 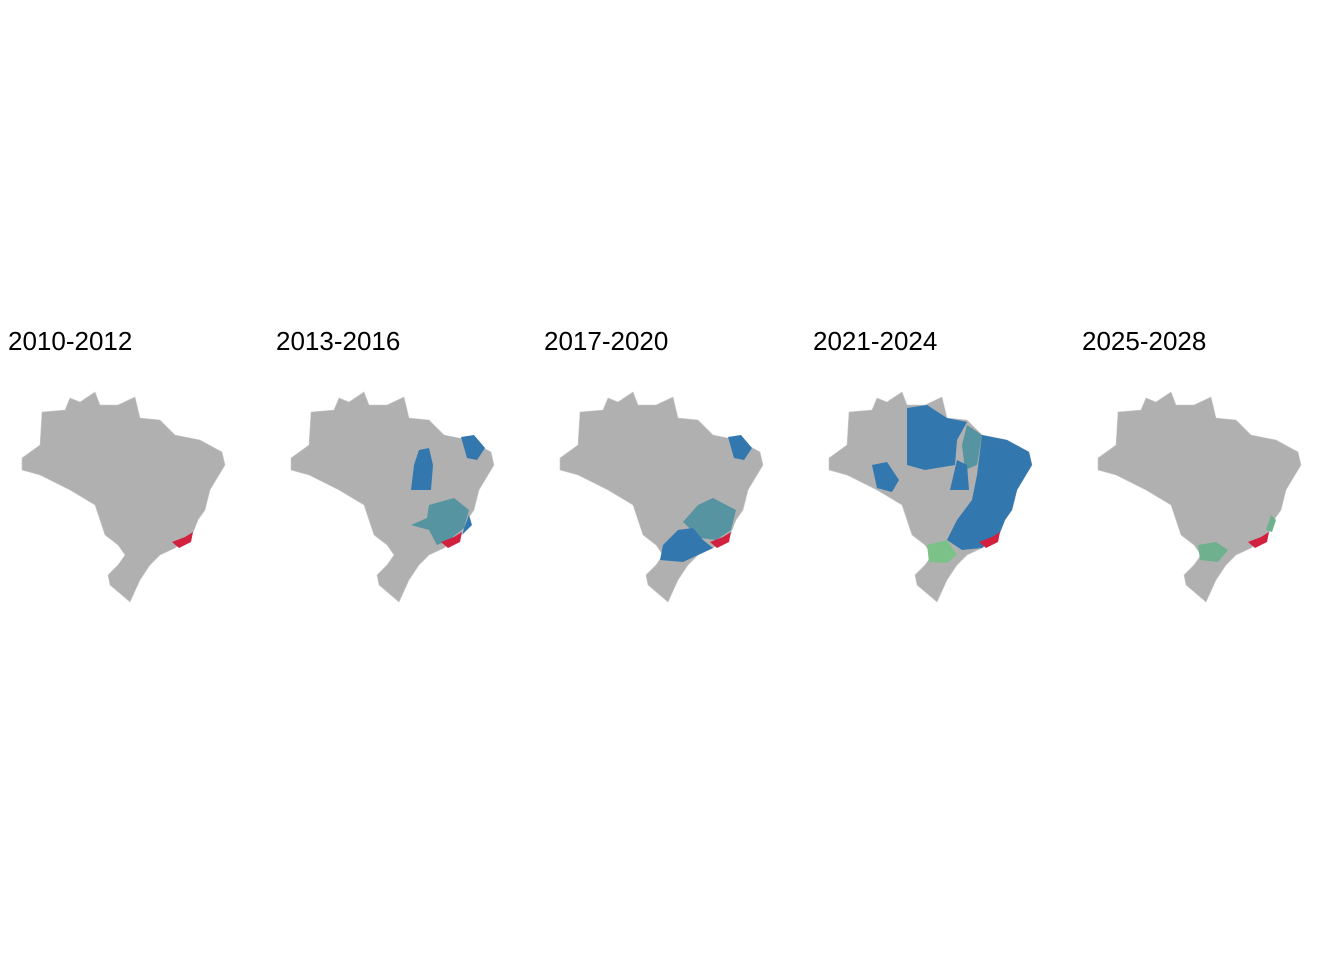 I want to click on map-panel: 2025-2028, so click(x=1192, y=464).